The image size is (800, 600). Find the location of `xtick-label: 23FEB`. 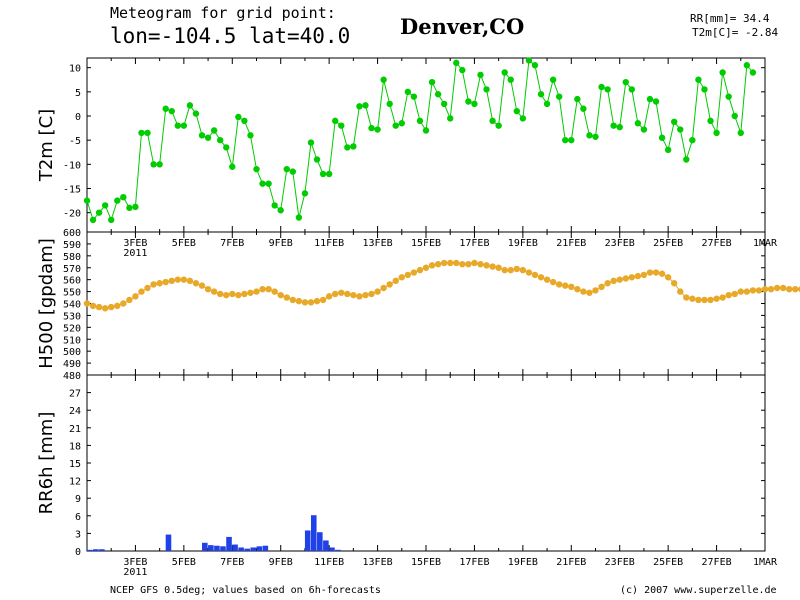

xtick-label: 23FEB is located at coordinates (620, 243).